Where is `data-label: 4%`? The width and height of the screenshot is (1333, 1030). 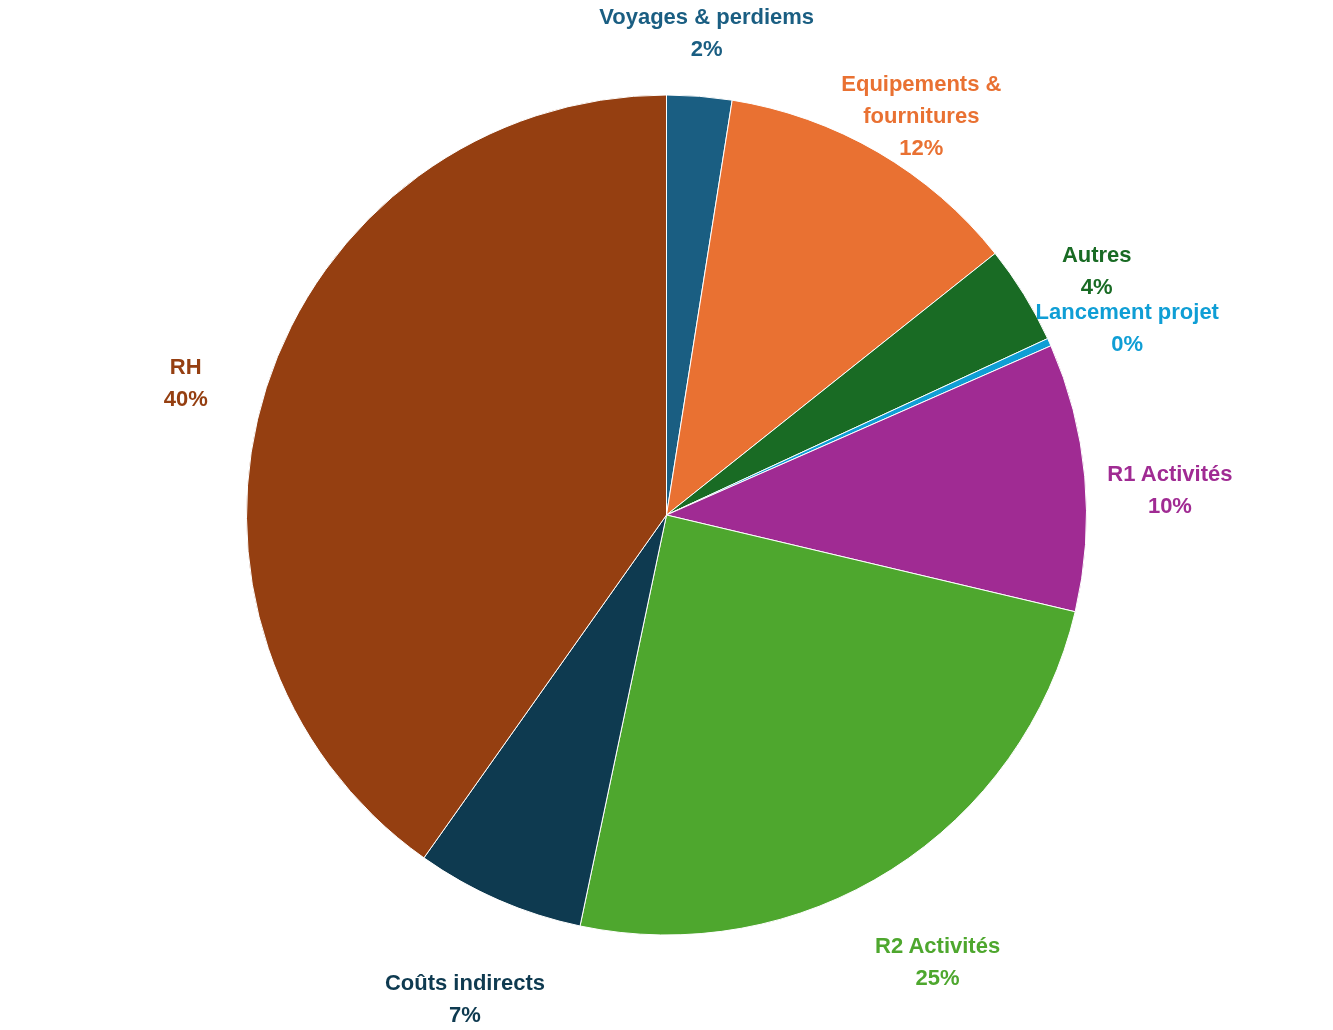
data-label: 4% is located at coordinates (1096, 286).